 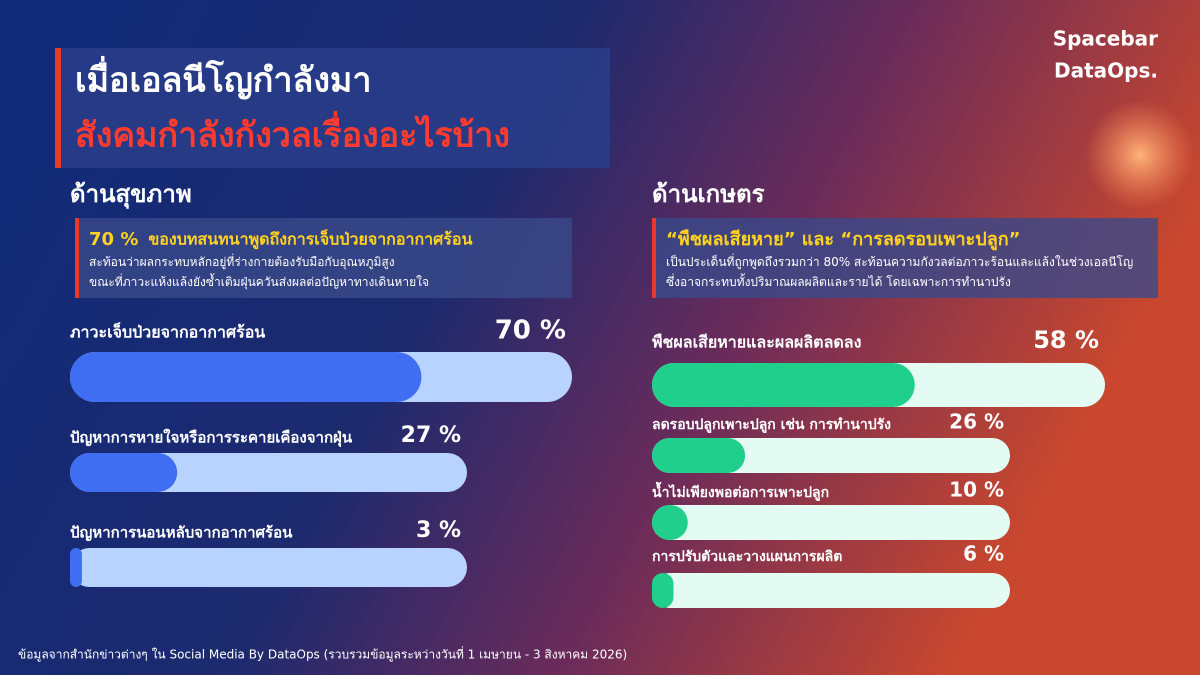 I want to click on brand: Spacebar, so click(x=1105, y=39).